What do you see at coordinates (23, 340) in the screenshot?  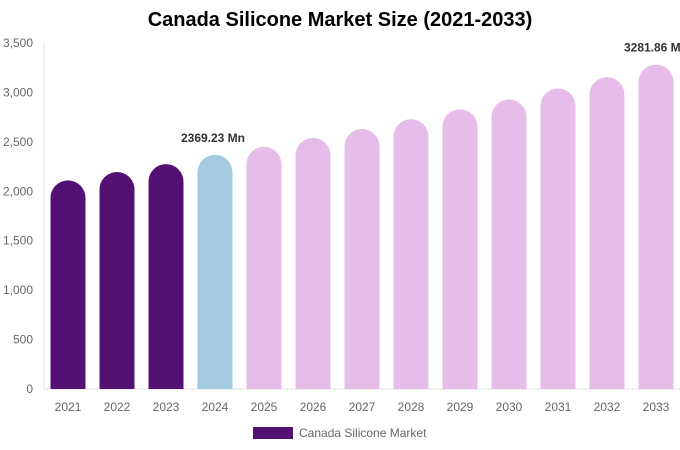 I see `y-tick-label: 500` at bounding box center [23, 340].